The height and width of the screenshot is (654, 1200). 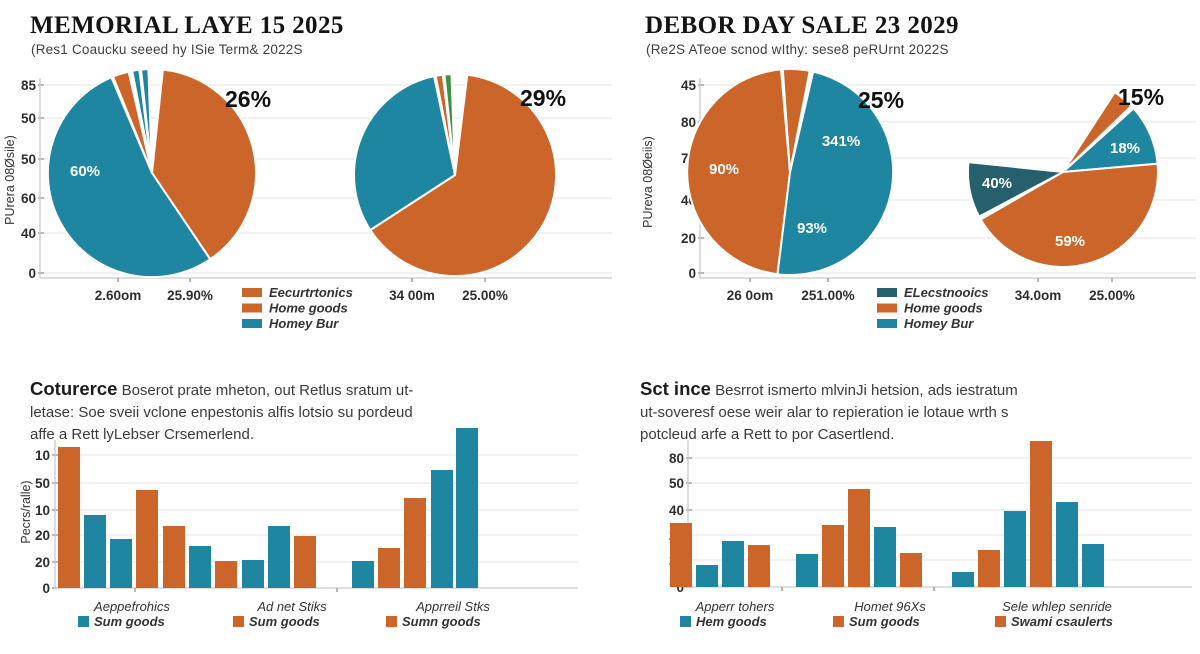 What do you see at coordinates (28, 233) in the screenshot?
I see `y-tick-label: 40` at bounding box center [28, 233].